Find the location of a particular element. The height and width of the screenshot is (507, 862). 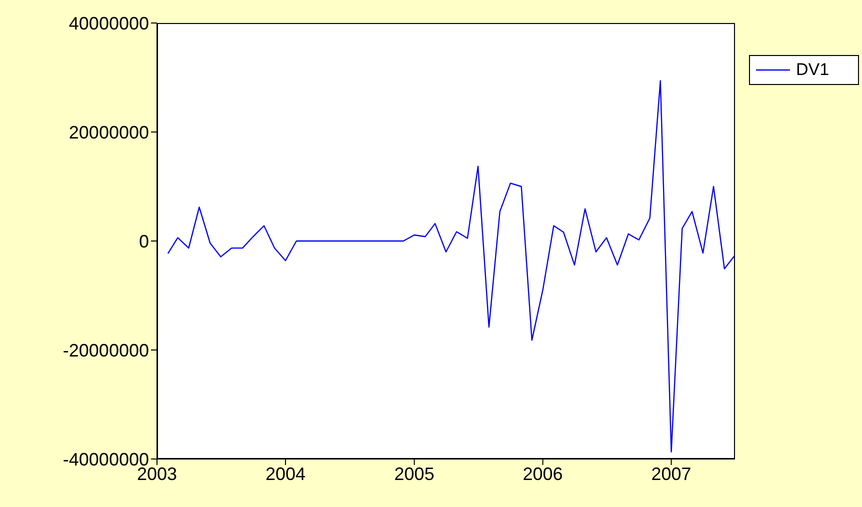

y-tick-label: 20000000 is located at coordinates (108, 132).